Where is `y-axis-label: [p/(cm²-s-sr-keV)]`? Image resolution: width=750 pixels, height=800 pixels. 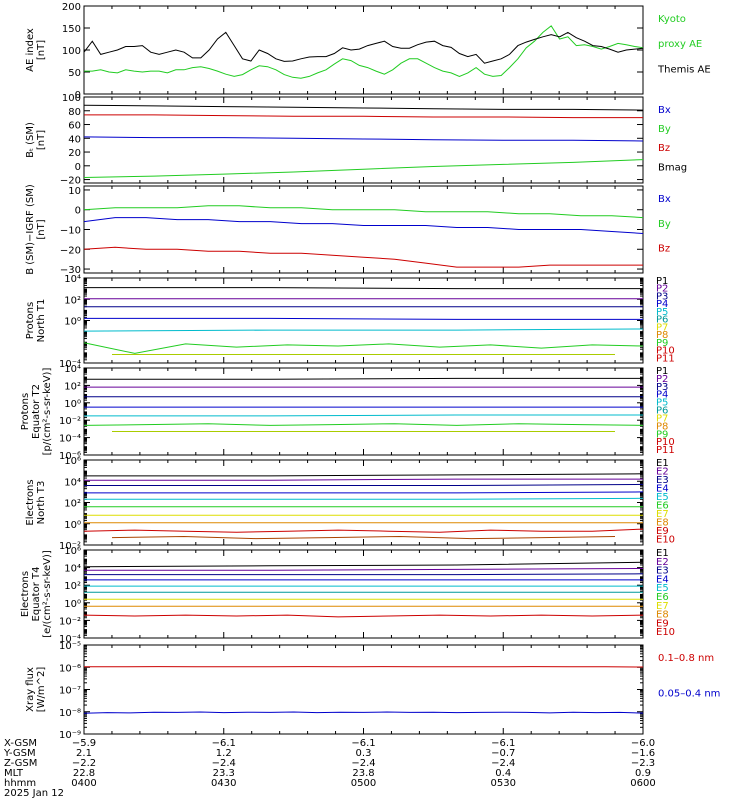 y-axis-label: [p/(cm²-s-sr-keV)] is located at coordinates (47, 412).